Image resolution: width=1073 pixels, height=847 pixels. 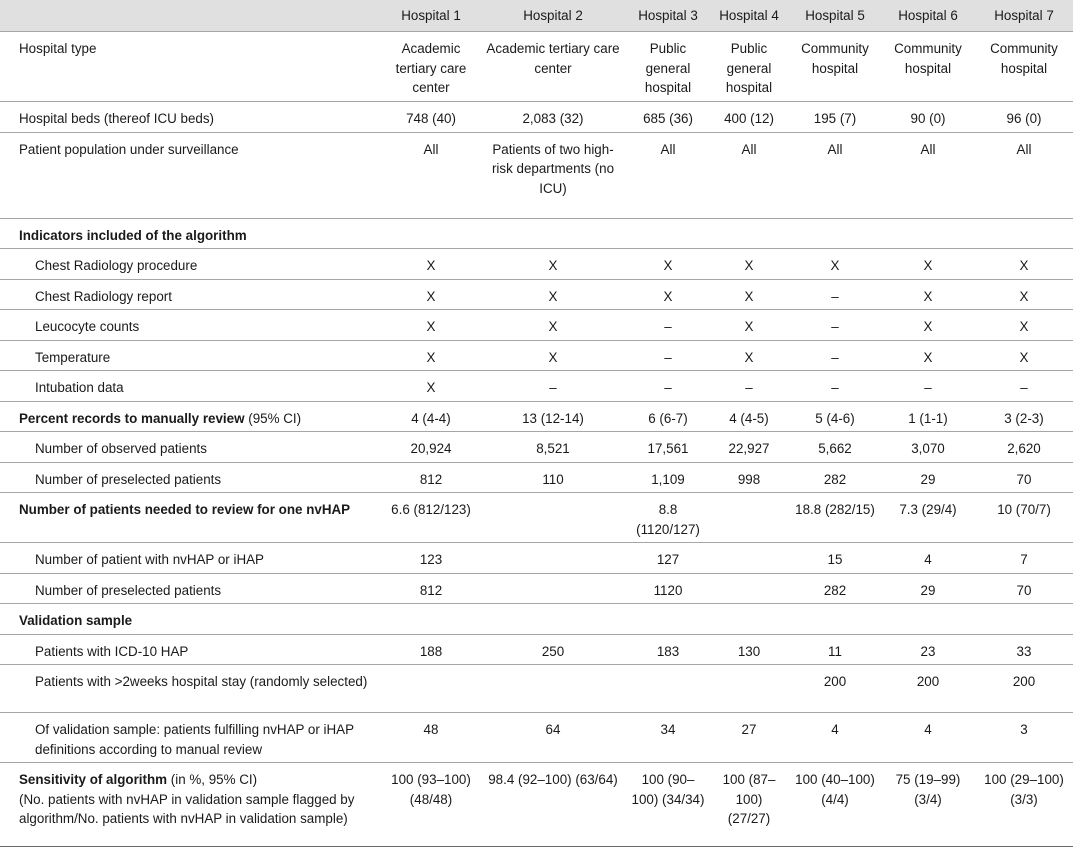 I want to click on header-hospital-7: Hospital 7, so click(x=1024, y=16).